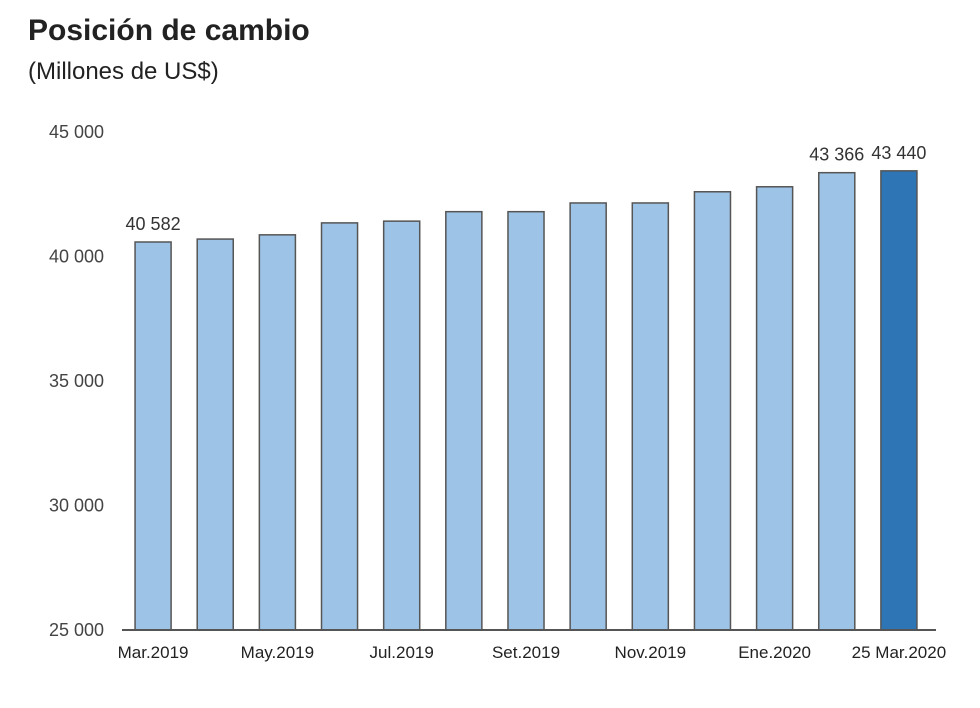 The height and width of the screenshot is (708, 980). What do you see at coordinates (836, 401) in the screenshot?
I see `bar-feb-2020` at bounding box center [836, 401].